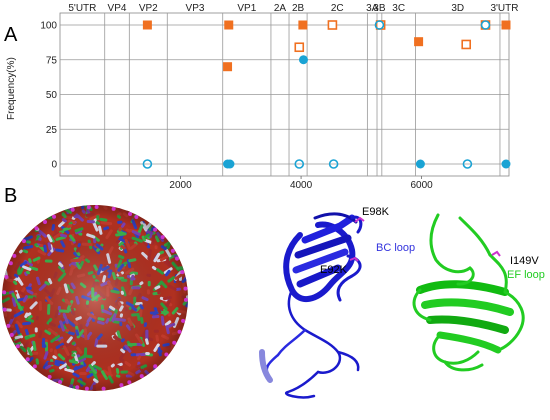 This screenshot has height=420, width=550. I want to click on capsid-surface-residues, so click(95, 298).